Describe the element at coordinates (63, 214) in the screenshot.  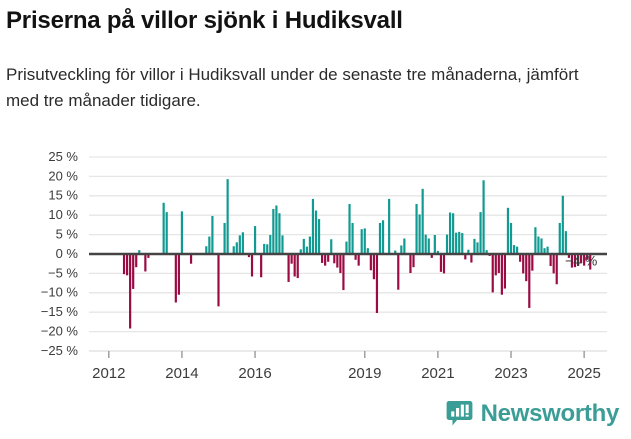
I see `y-tick-label: 10 %` at that location.